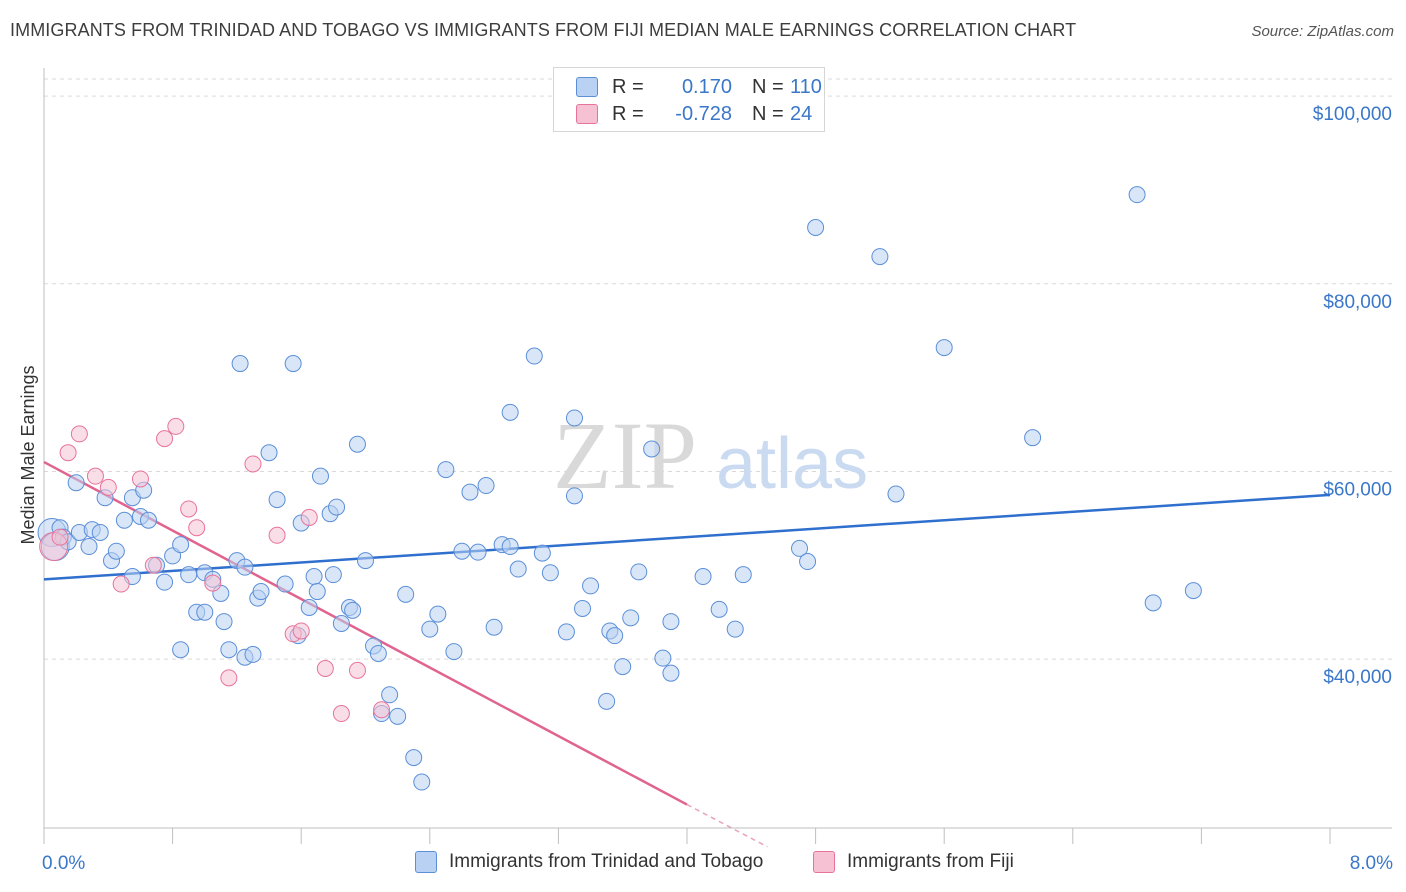 The width and height of the screenshot is (1406, 892). Describe the element at coordinates (587, 114) in the screenshot. I see `legend-swatch-fiji` at that location.